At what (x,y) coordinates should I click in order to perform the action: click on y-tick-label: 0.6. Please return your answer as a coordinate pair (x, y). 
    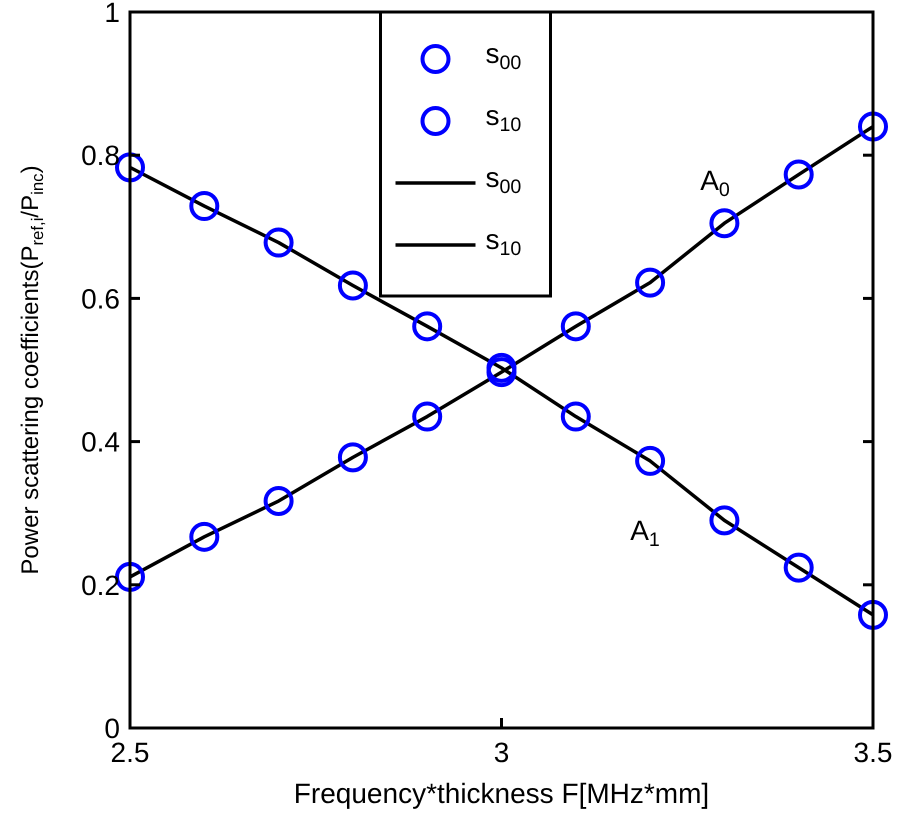
    Looking at the image, I should click on (100, 298).